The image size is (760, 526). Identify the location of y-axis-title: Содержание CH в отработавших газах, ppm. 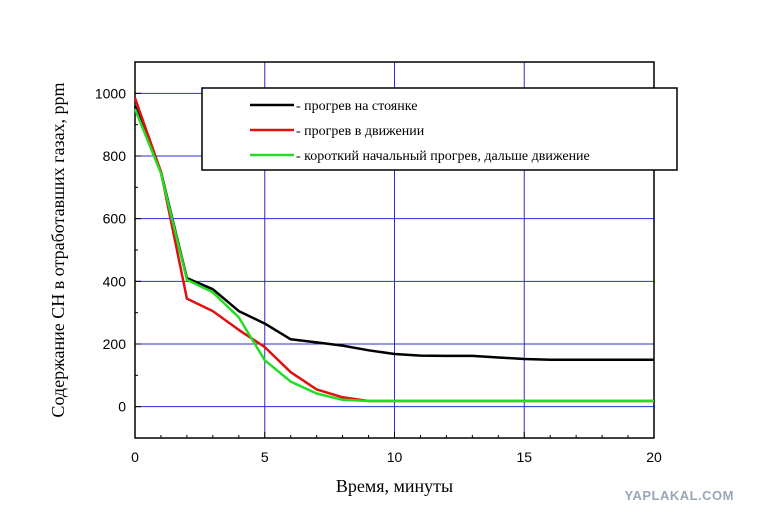
(58, 249).